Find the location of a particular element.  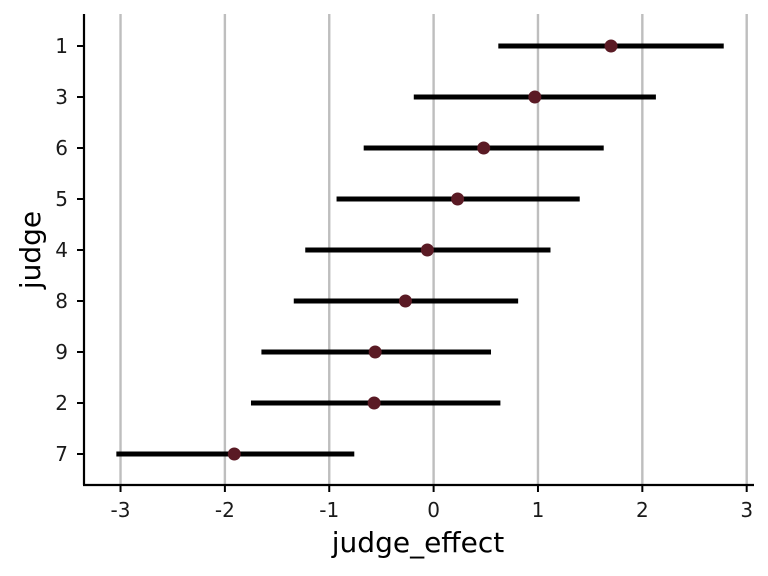

y-tick-label-judge-6: 6 is located at coordinates (61, 148).